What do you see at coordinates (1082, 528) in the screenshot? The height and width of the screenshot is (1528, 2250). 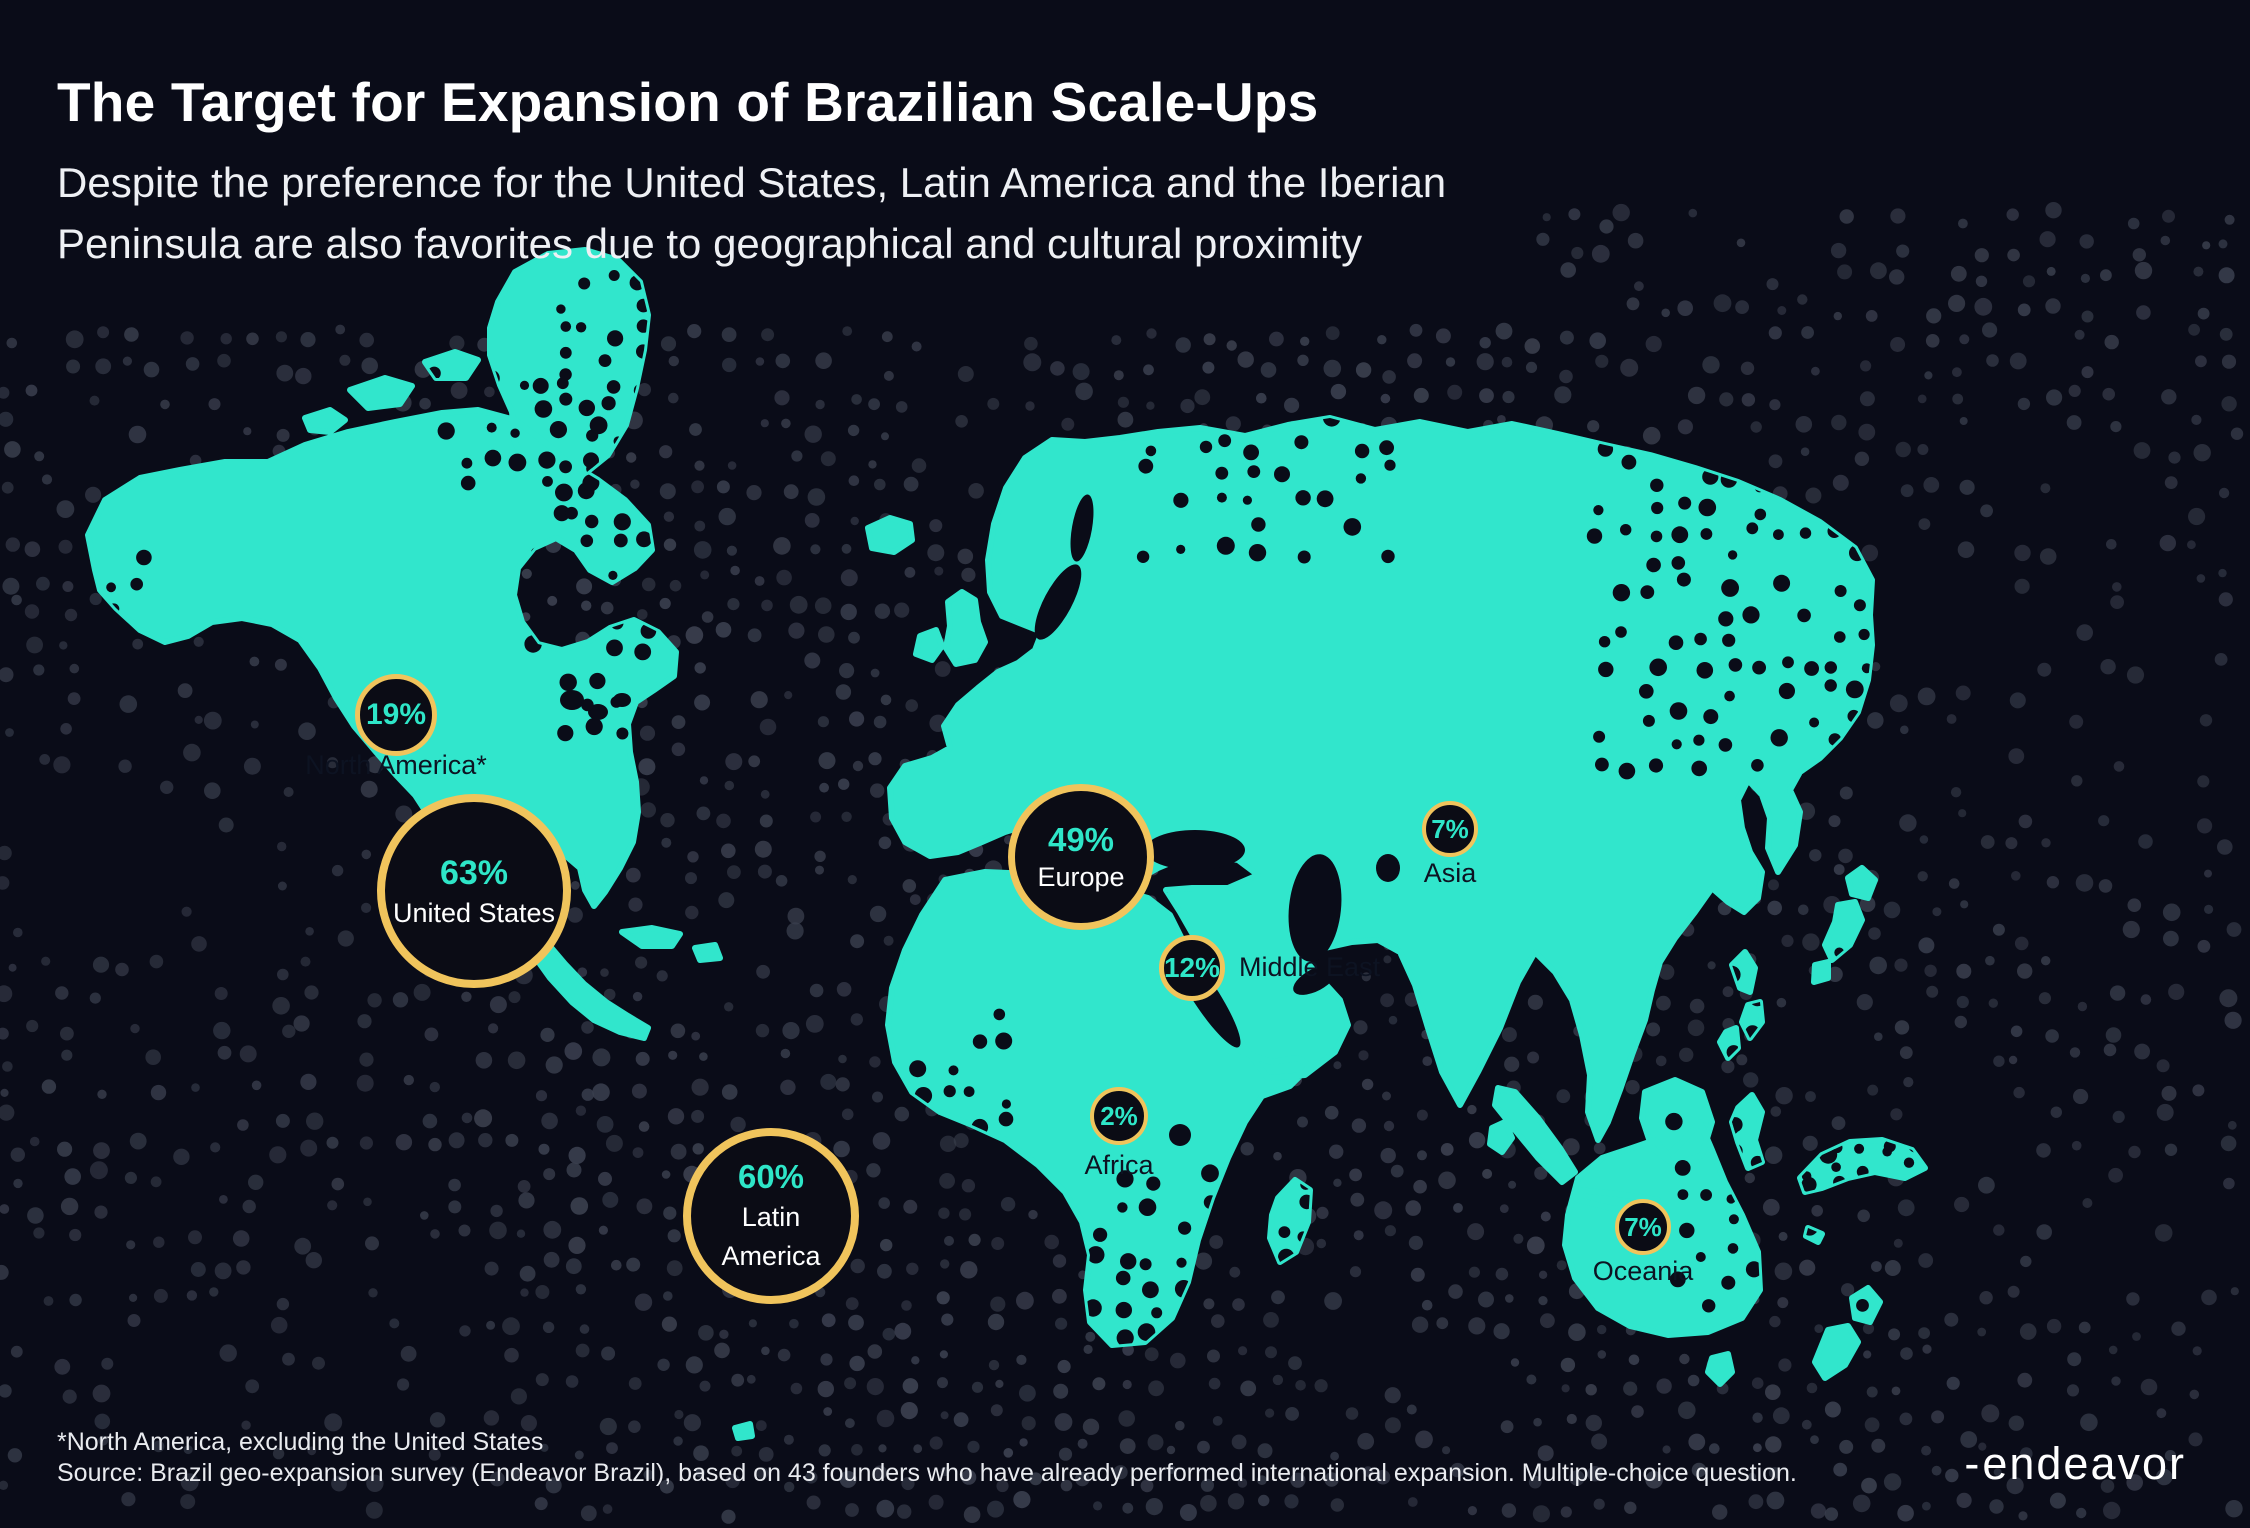 I see `gulf-of-bothnia` at bounding box center [1082, 528].